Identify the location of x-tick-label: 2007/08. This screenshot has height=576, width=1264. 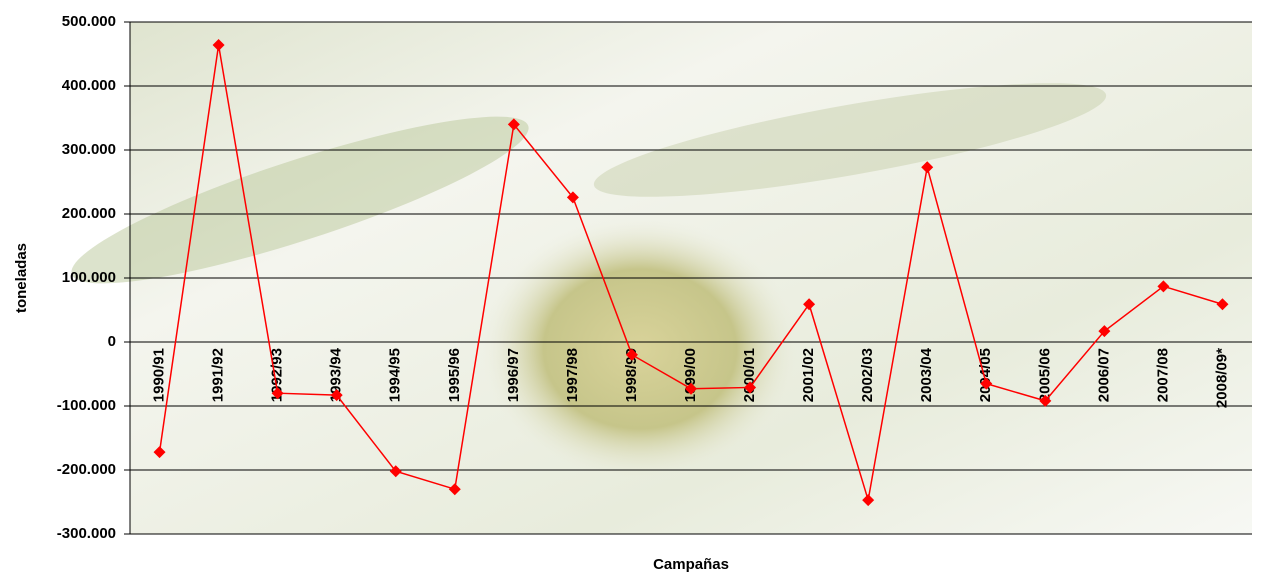
(1162, 375).